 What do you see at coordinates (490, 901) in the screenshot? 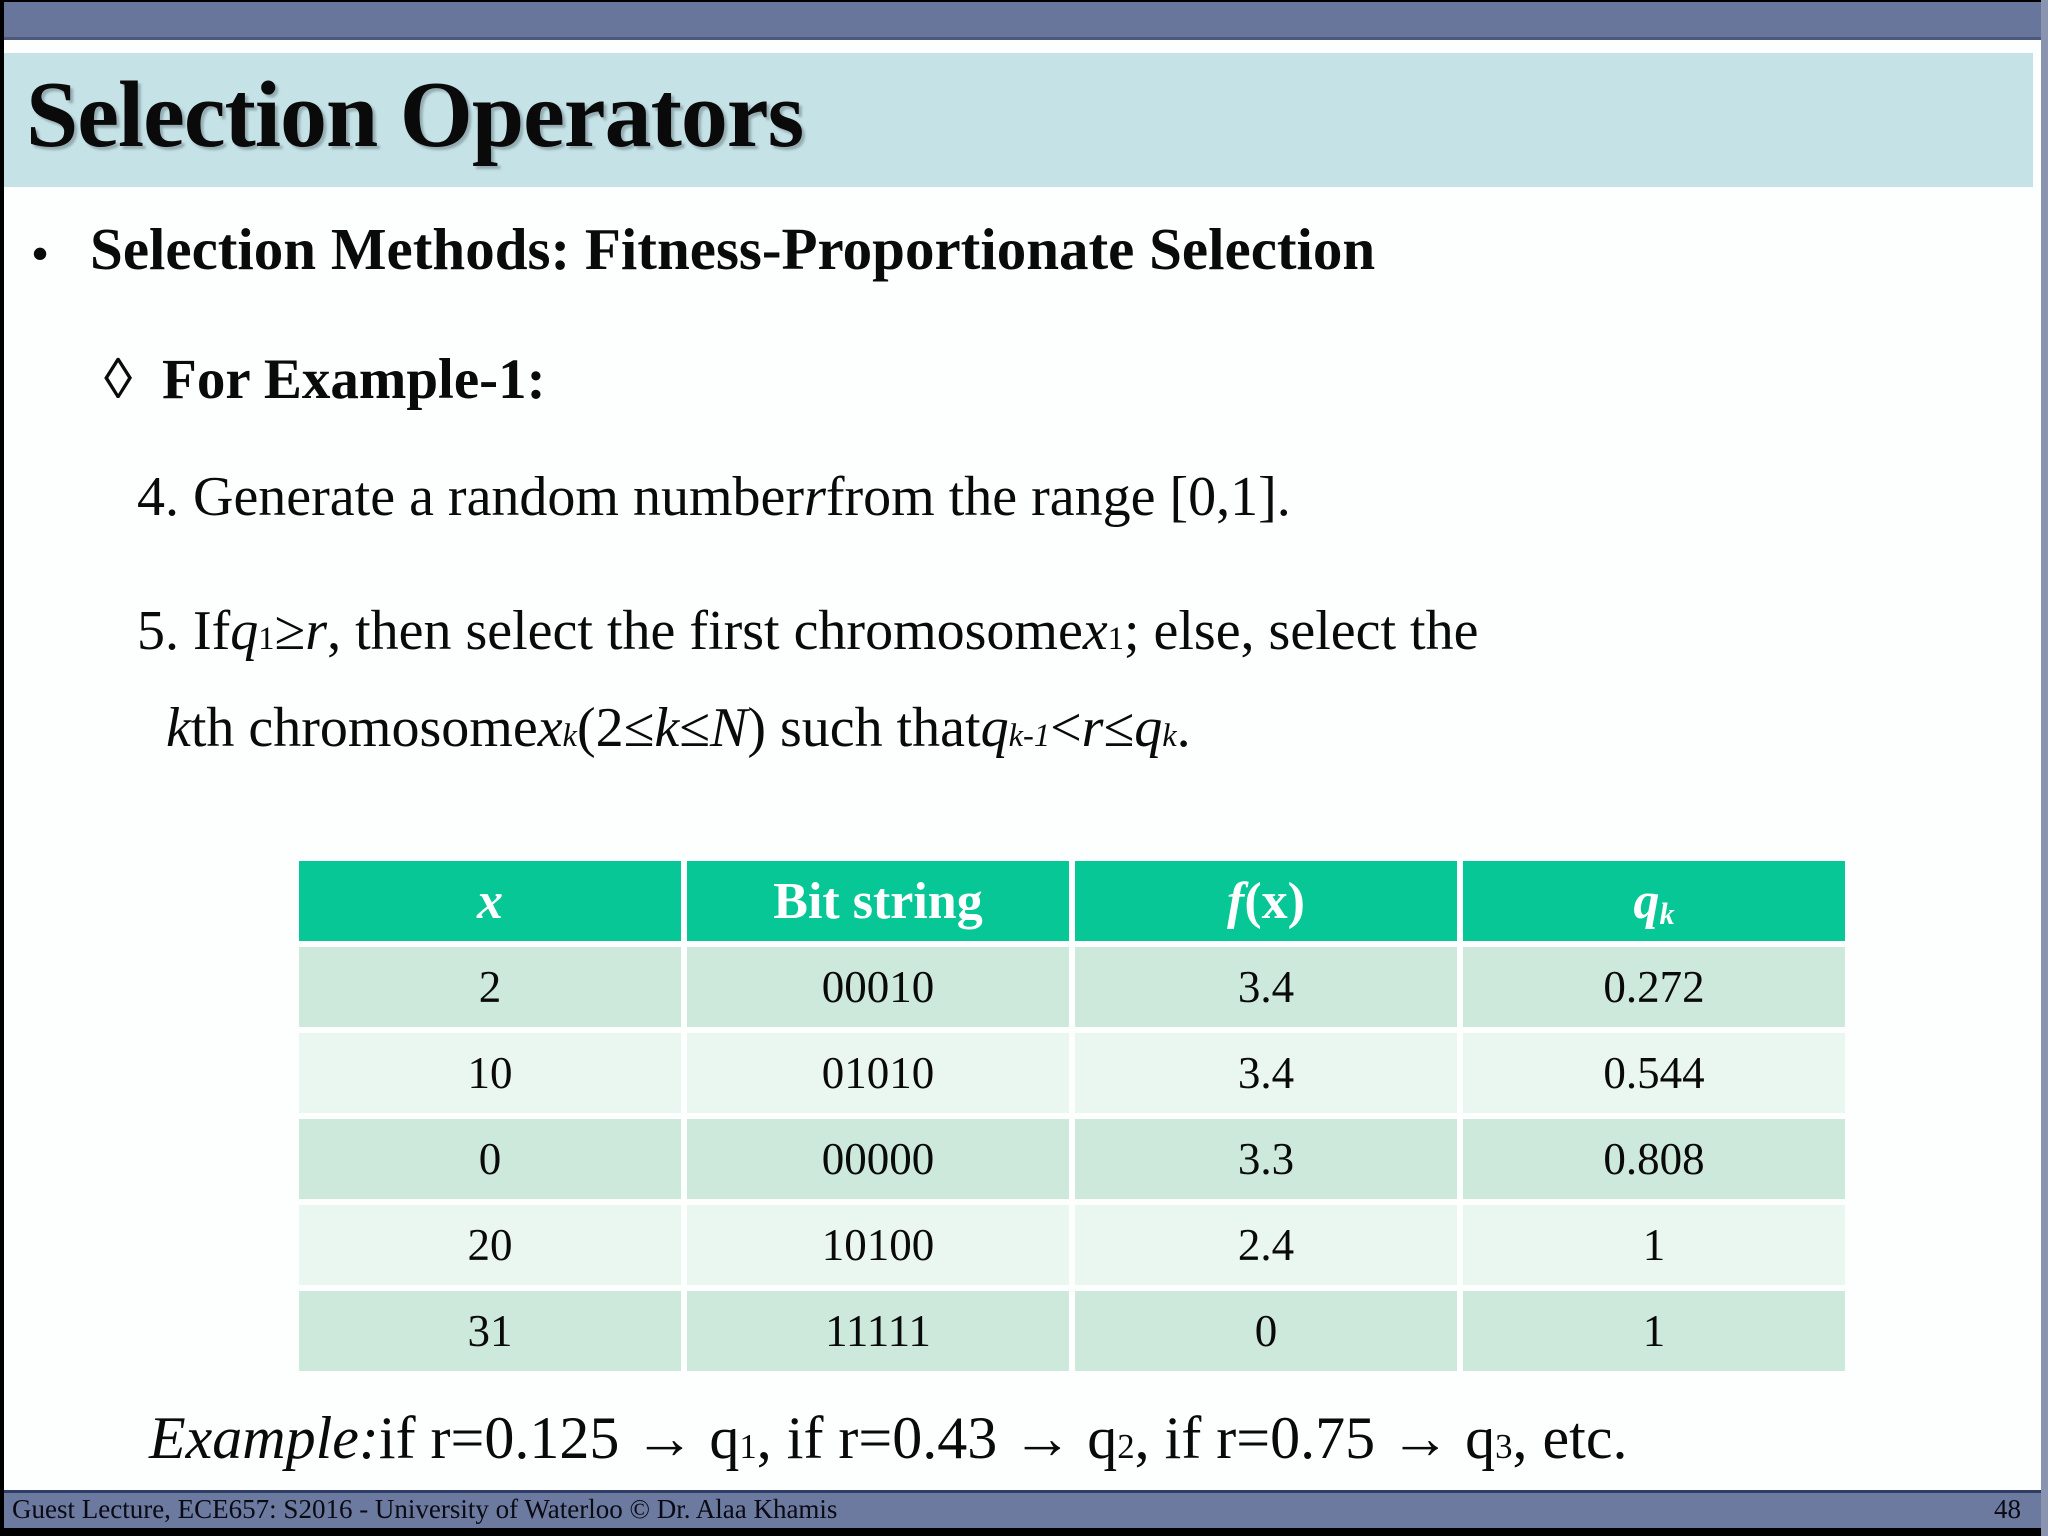
I see `col-header-x: x` at bounding box center [490, 901].